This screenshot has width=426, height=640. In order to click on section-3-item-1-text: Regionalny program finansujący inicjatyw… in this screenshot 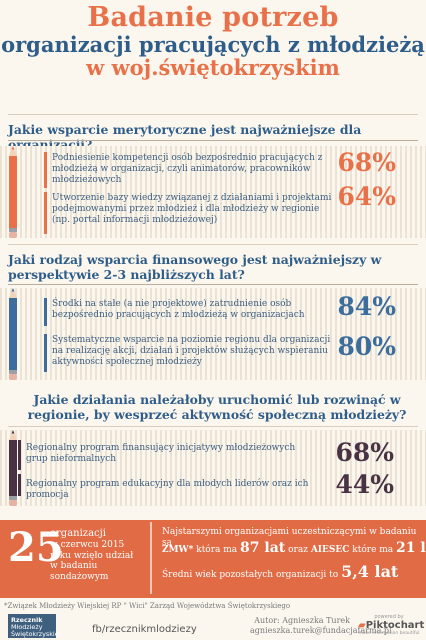, I will do `click(161, 453)`.